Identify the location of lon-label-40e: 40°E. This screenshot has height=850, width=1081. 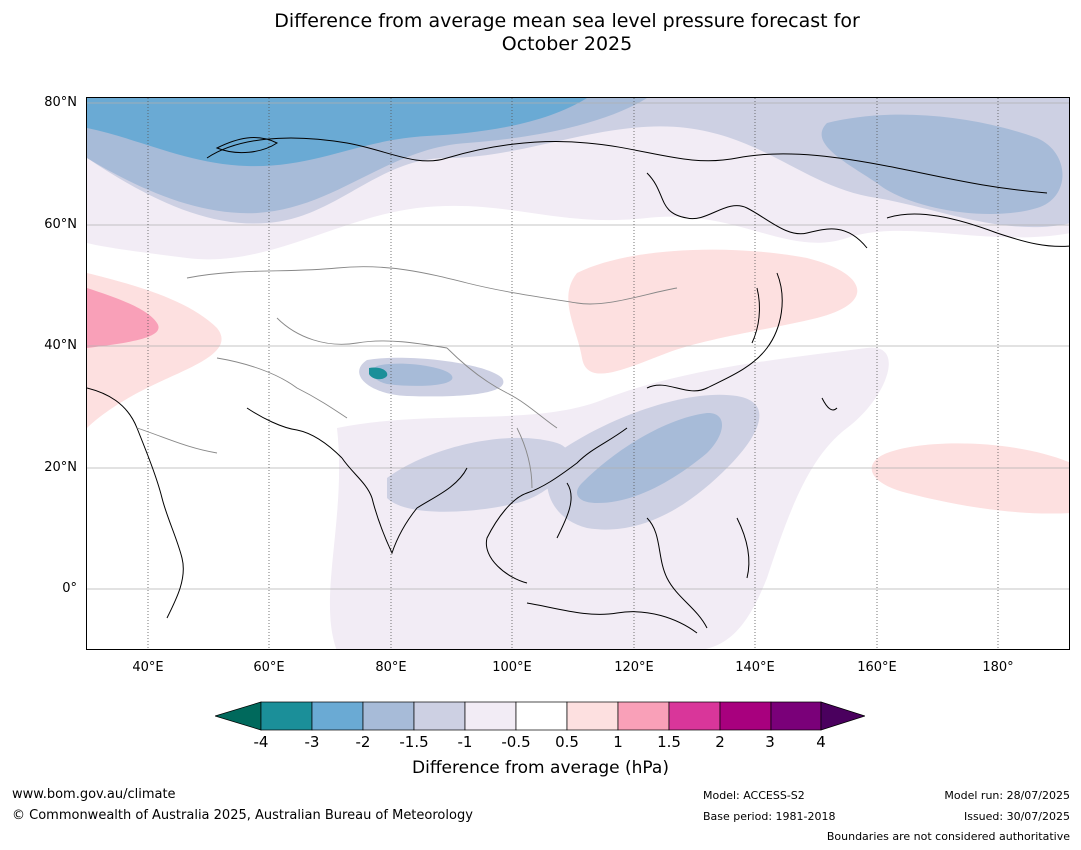
(148, 667).